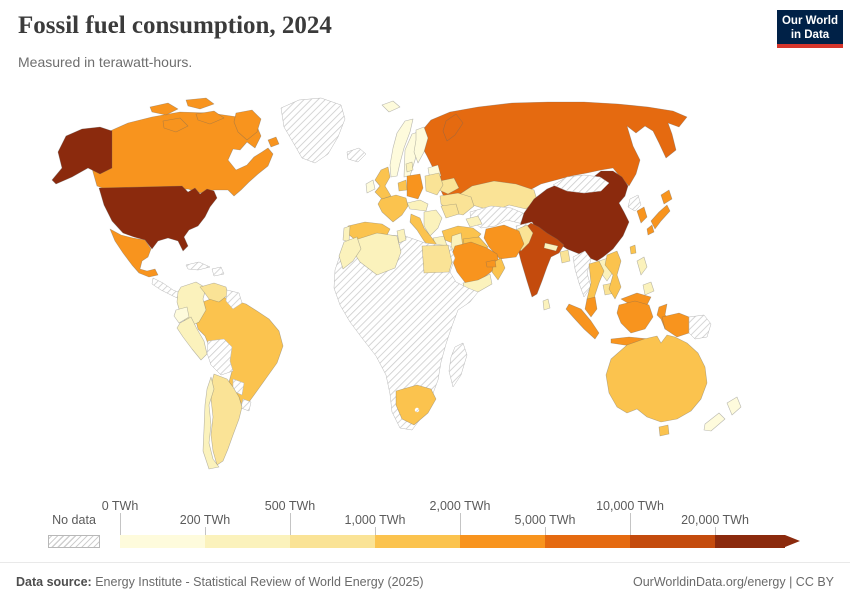 The width and height of the screenshot is (850, 600). What do you see at coordinates (421, 145) in the screenshot?
I see `country-finland` at bounding box center [421, 145].